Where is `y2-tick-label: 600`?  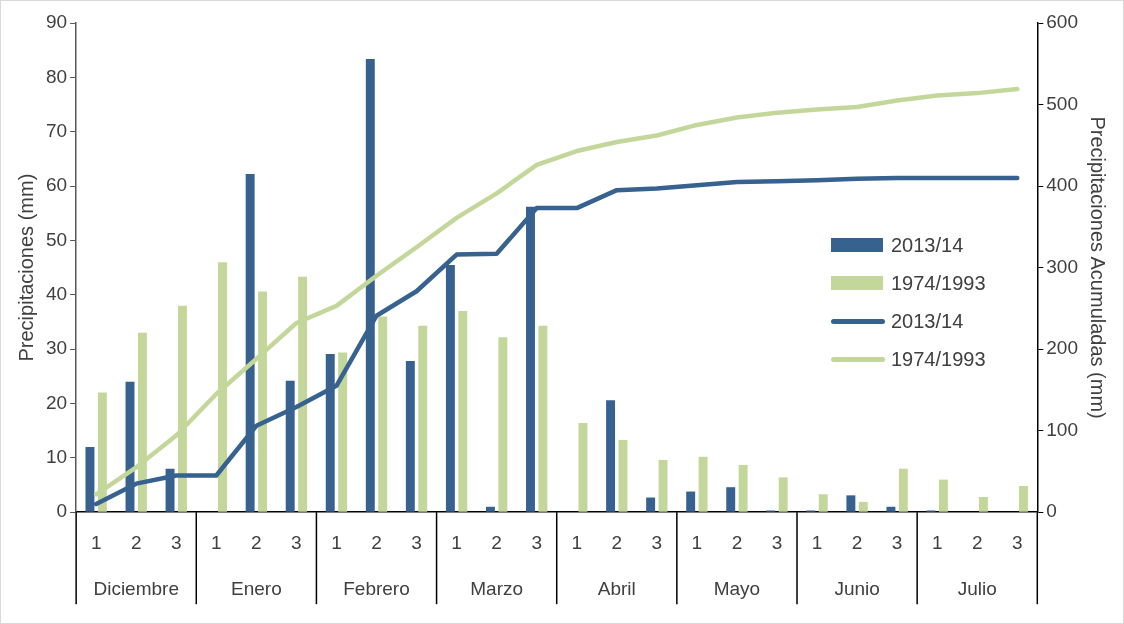 y2-tick-label: 600 is located at coordinates (1062, 22).